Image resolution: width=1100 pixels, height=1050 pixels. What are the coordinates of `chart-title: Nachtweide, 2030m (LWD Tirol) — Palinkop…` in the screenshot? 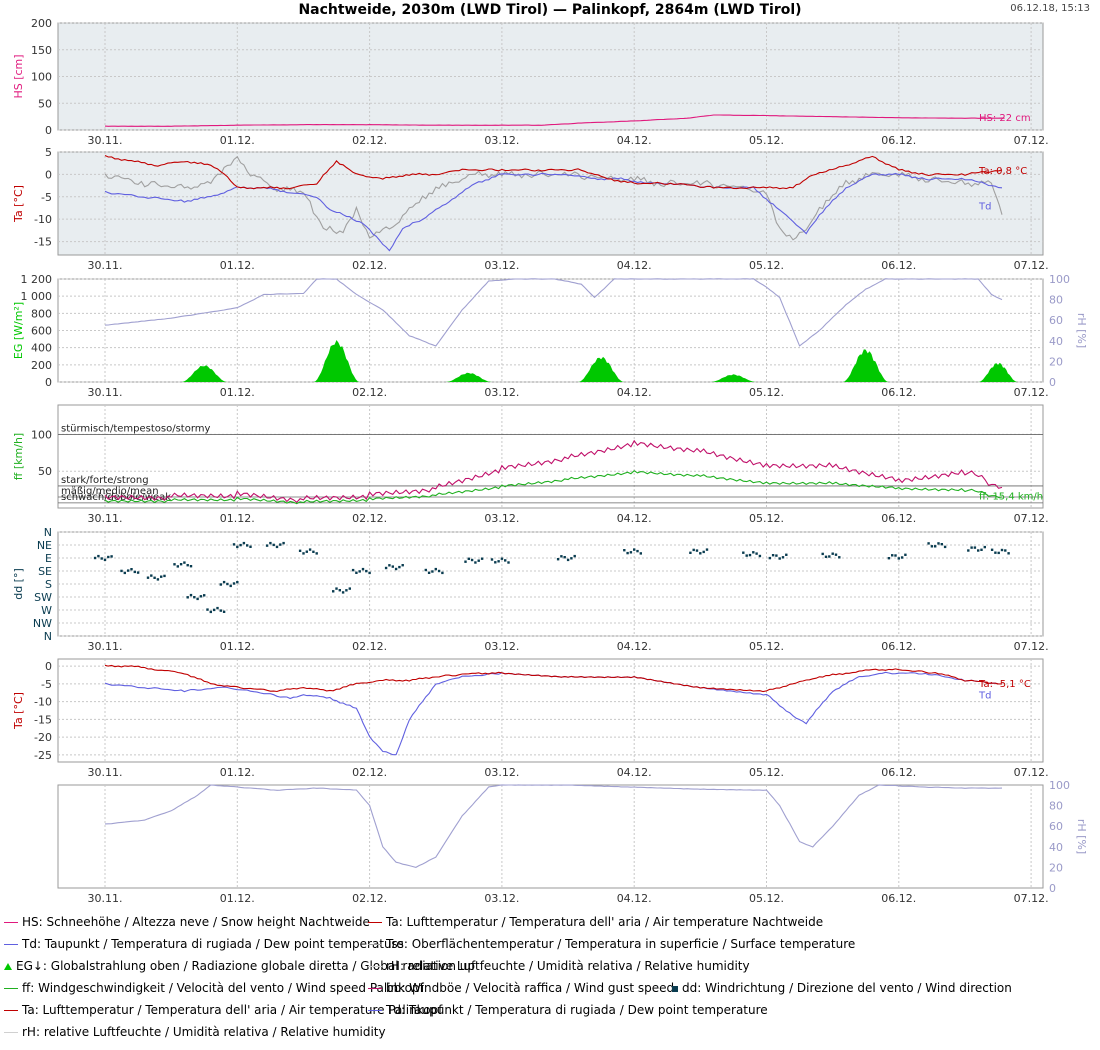 It's located at (550, 10).